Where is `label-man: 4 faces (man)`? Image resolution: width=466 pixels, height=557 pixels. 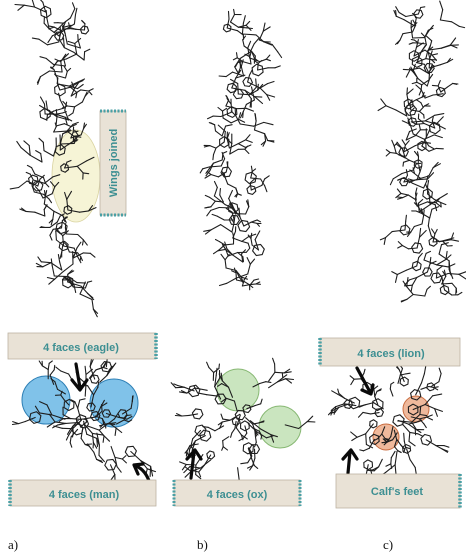 label-man: 4 faces (man) is located at coordinates (82, 493).